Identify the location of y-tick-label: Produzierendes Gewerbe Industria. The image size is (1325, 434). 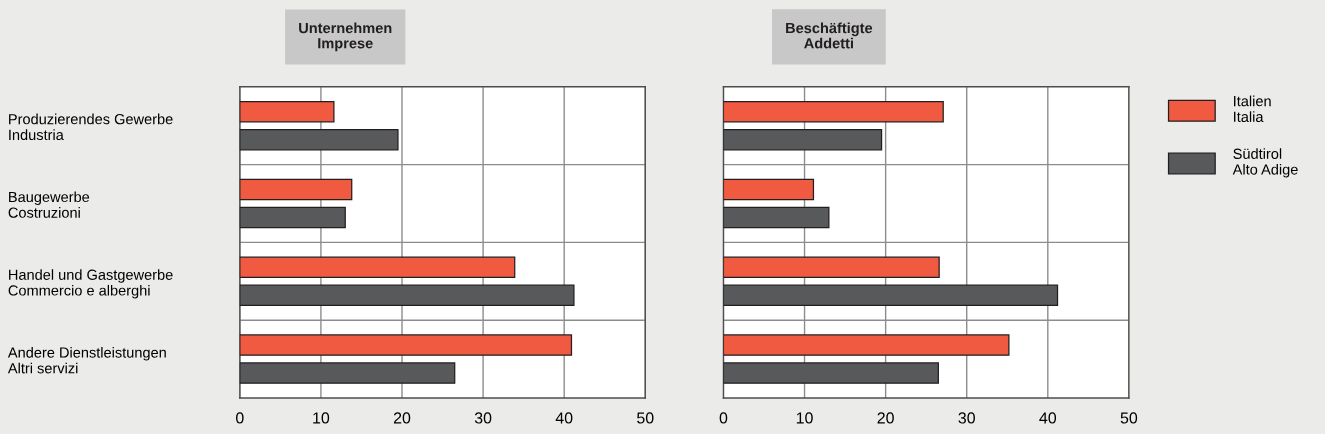
(91, 127).